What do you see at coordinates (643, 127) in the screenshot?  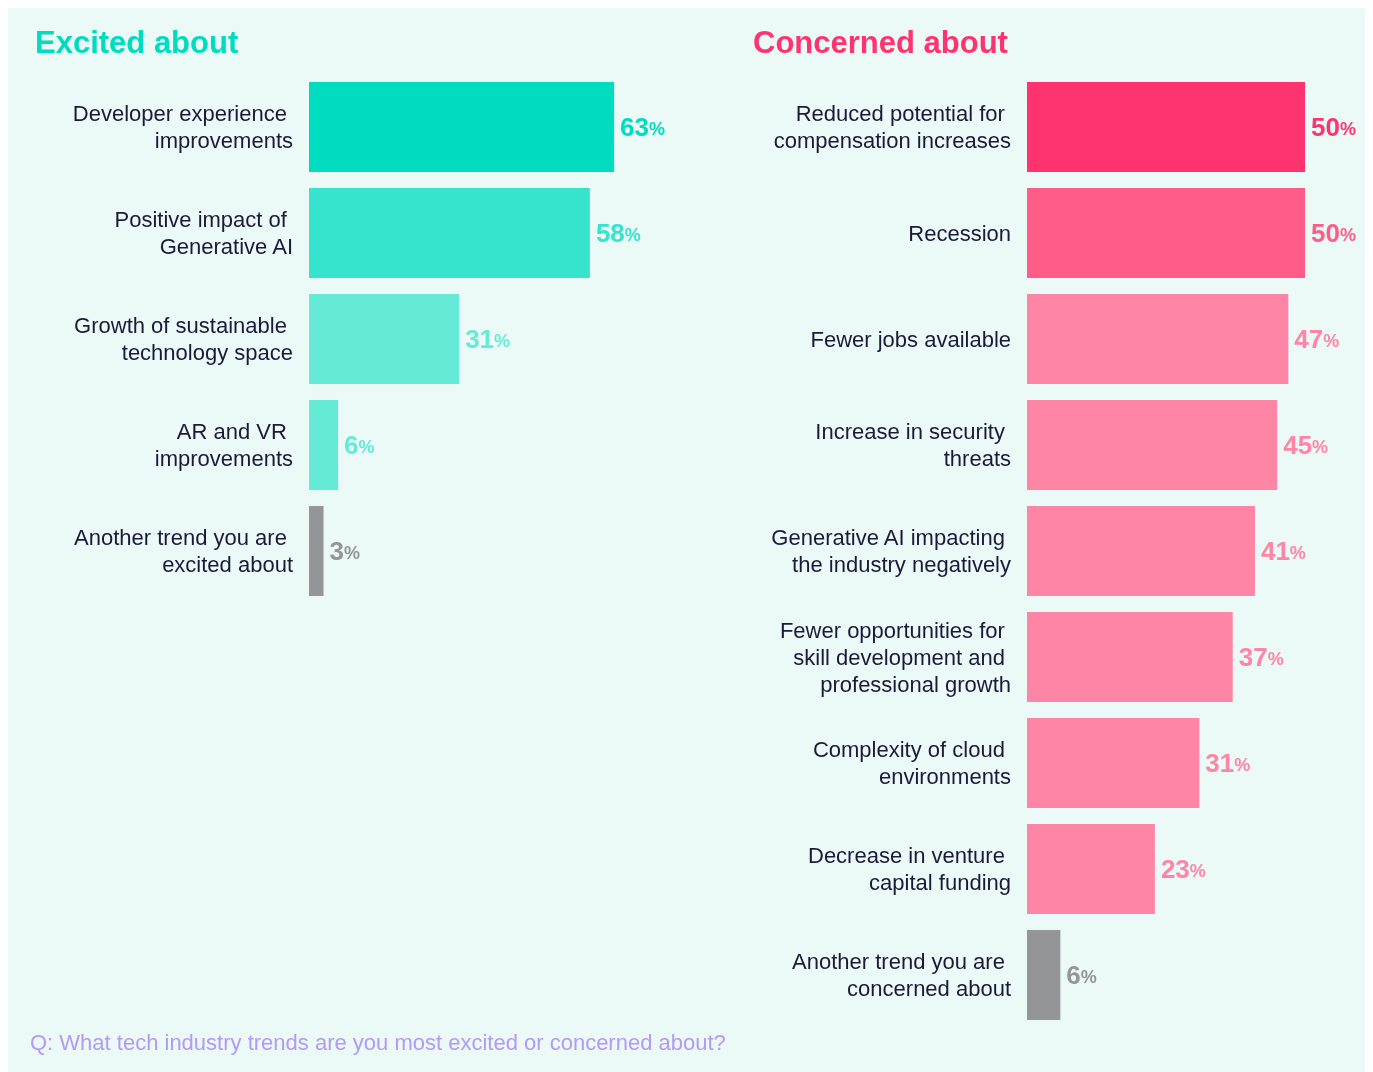 I see `data-label: 63%` at bounding box center [643, 127].